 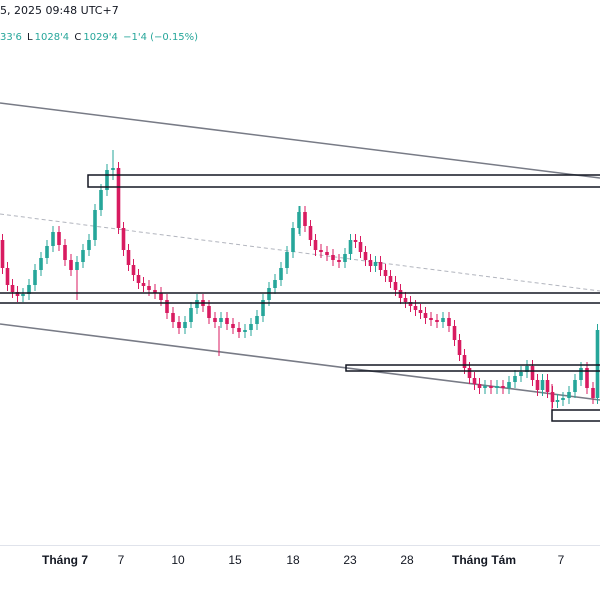 What do you see at coordinates (300, 362) in the screenshot?
I see `lower-trendline` at bounding box center [300, 362].